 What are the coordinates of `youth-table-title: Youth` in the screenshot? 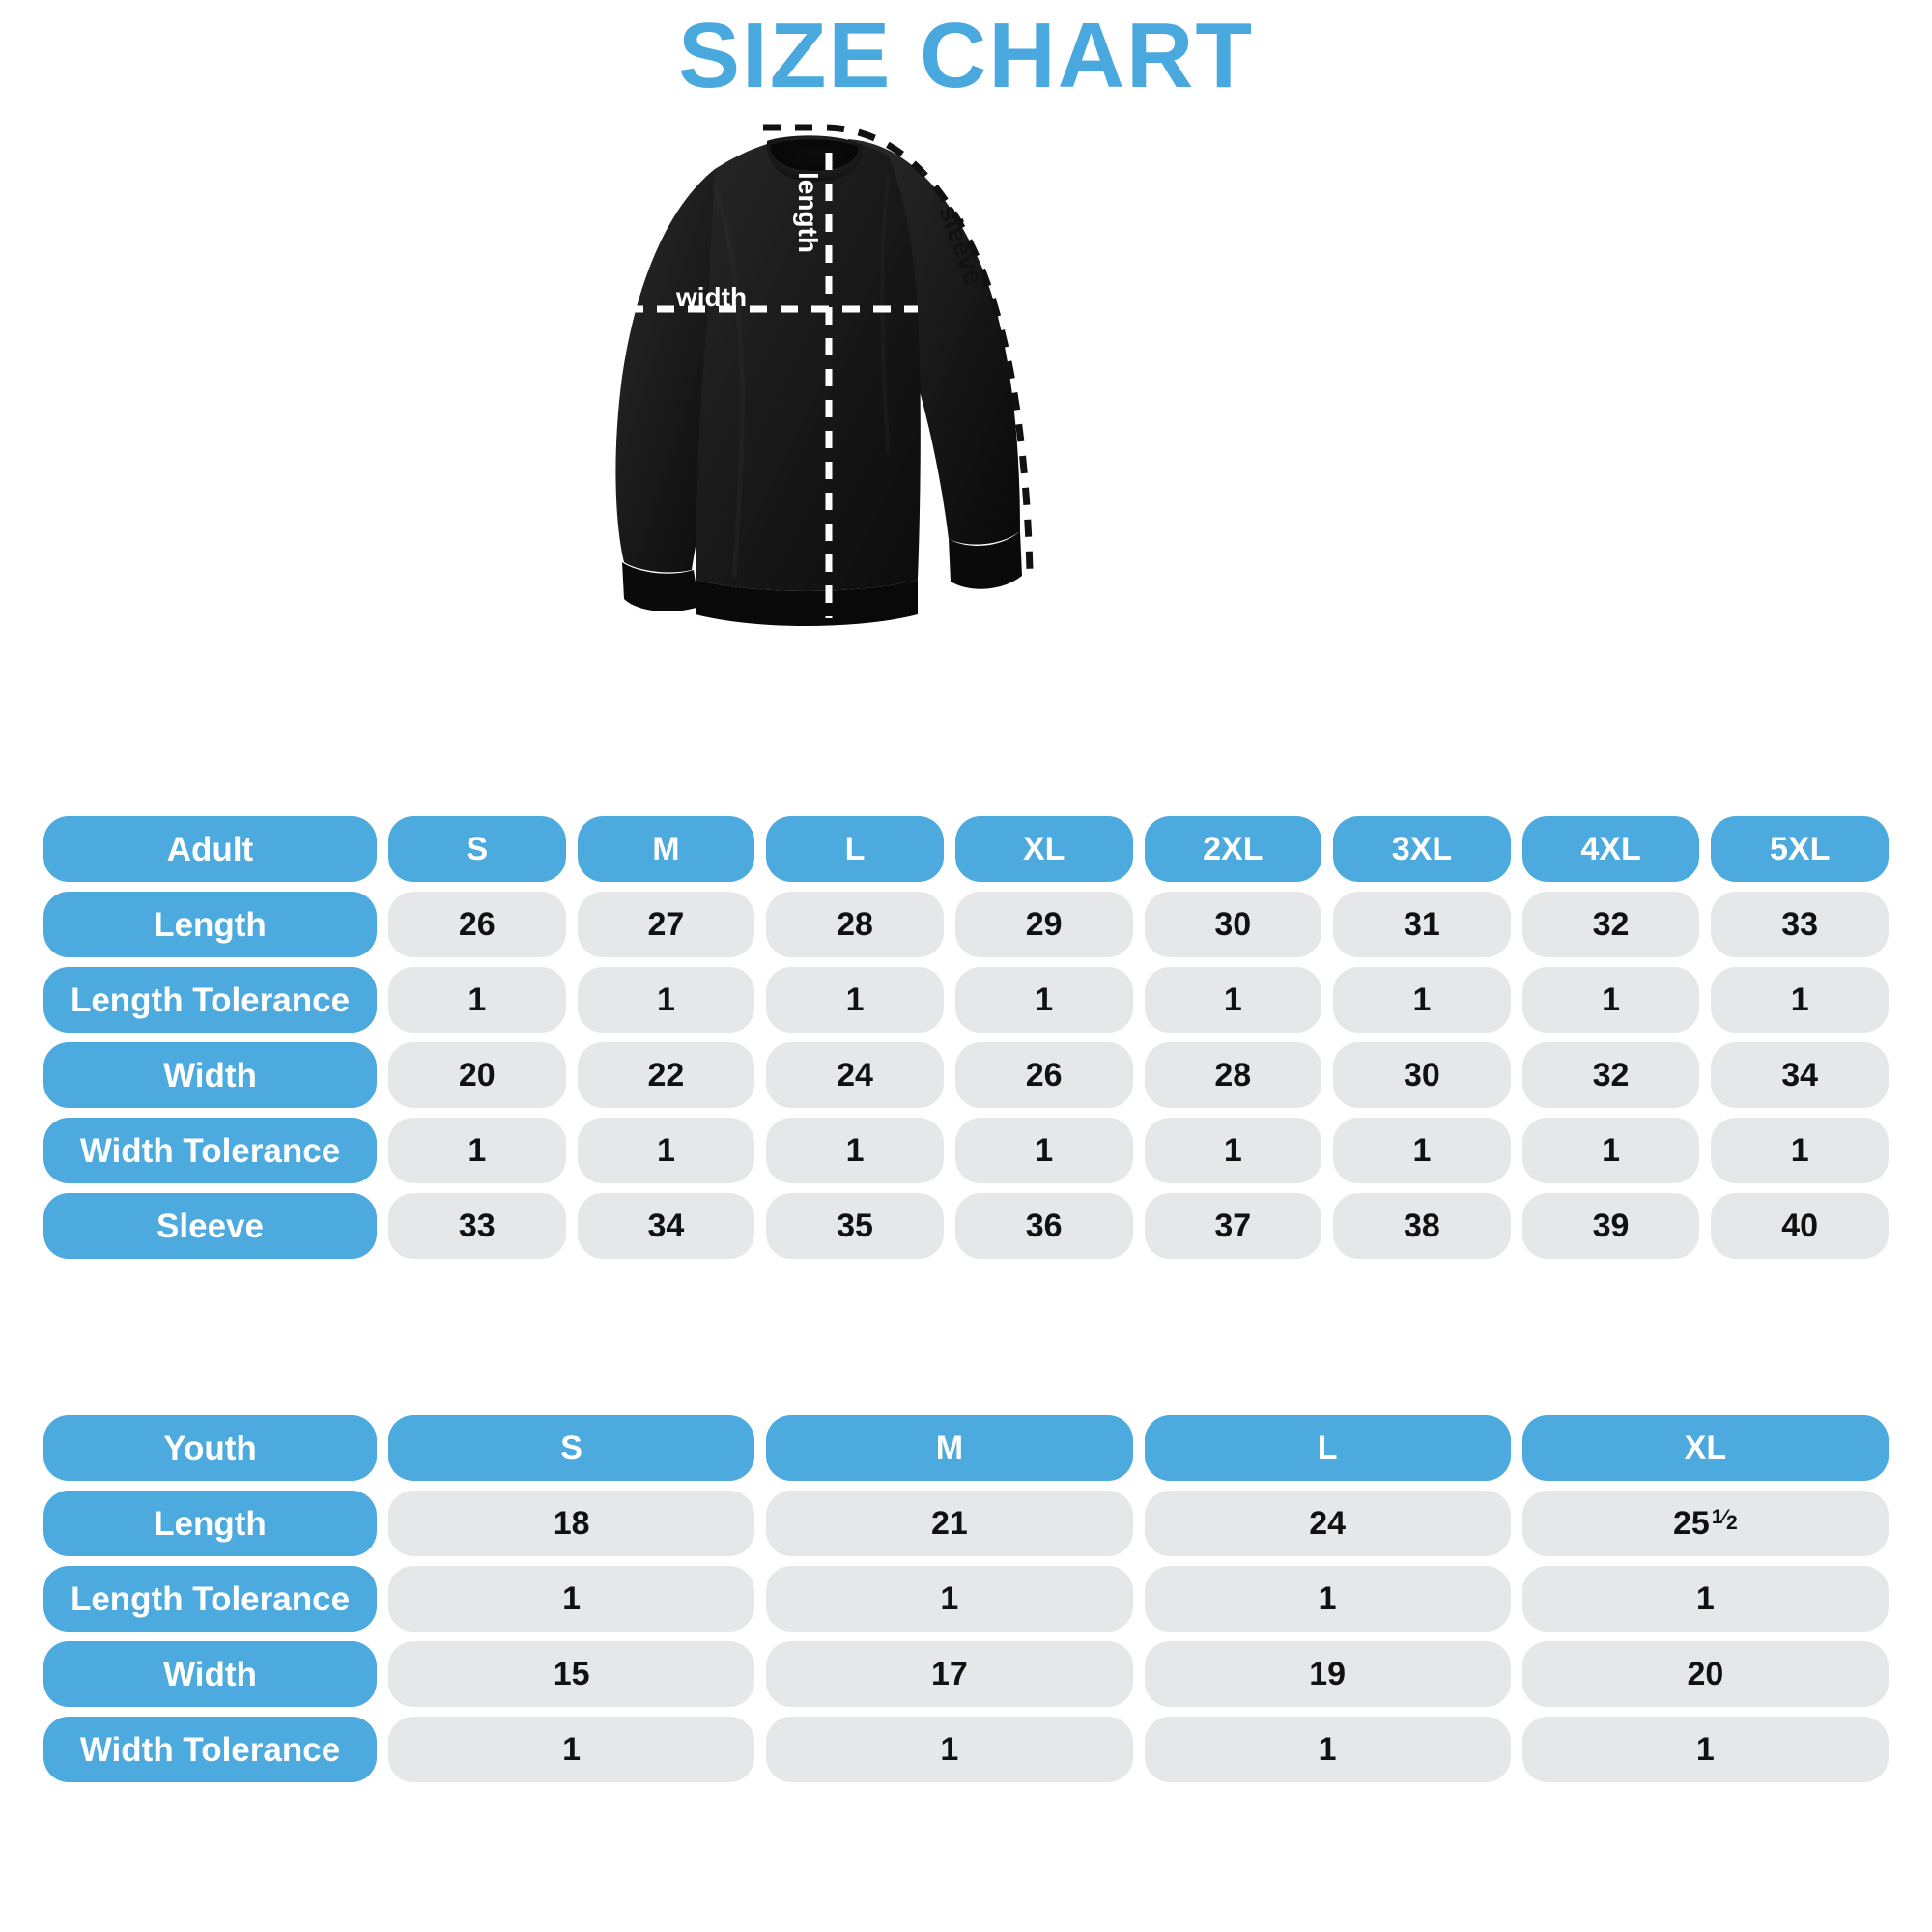 It's located at (210, 1448).